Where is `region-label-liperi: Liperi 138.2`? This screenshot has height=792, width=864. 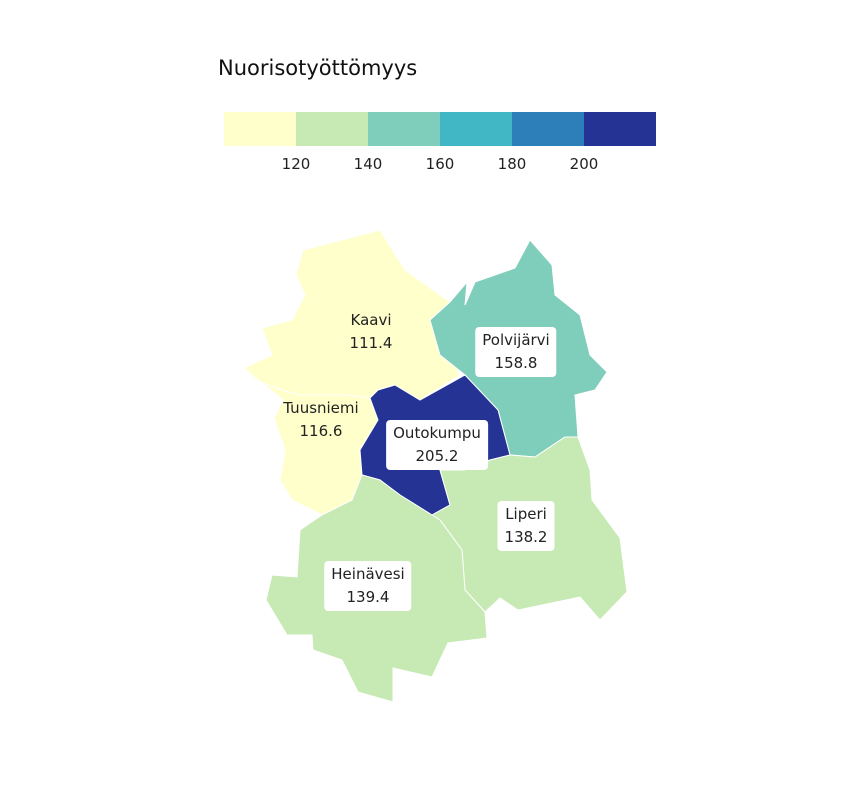 region-label-liperi: Liperi 138.2 is located at coordinates (526, 526).